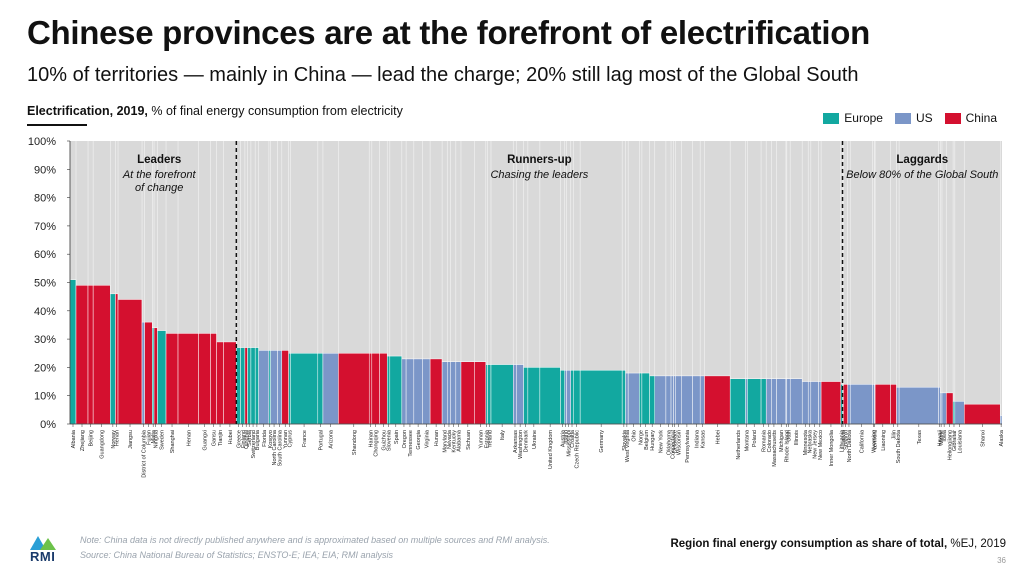 The width and height of the screenshot is (1024, 570). Describe the element at coordinates (43, 543) in the screenshot. I see `rmi-logo-icon` at that location.